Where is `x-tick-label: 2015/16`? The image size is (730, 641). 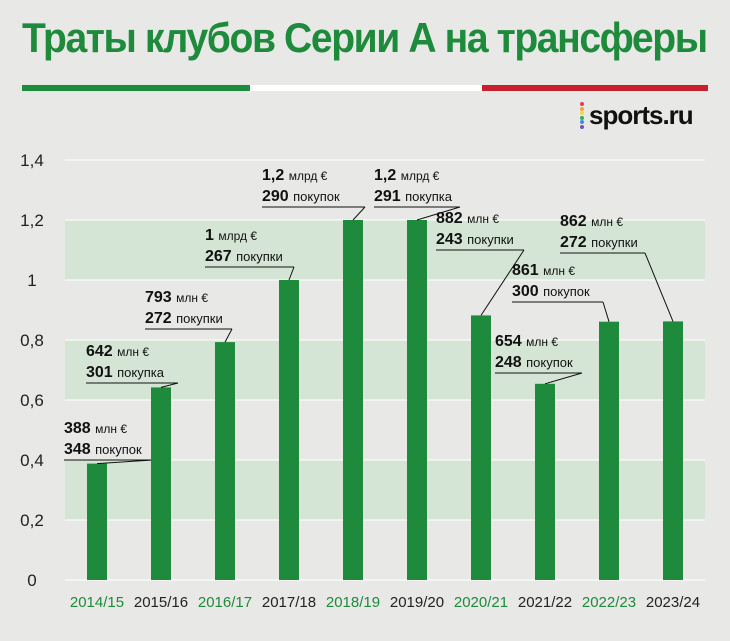 x-tick-label: 2015/16 is located at coordinates (161, 602).